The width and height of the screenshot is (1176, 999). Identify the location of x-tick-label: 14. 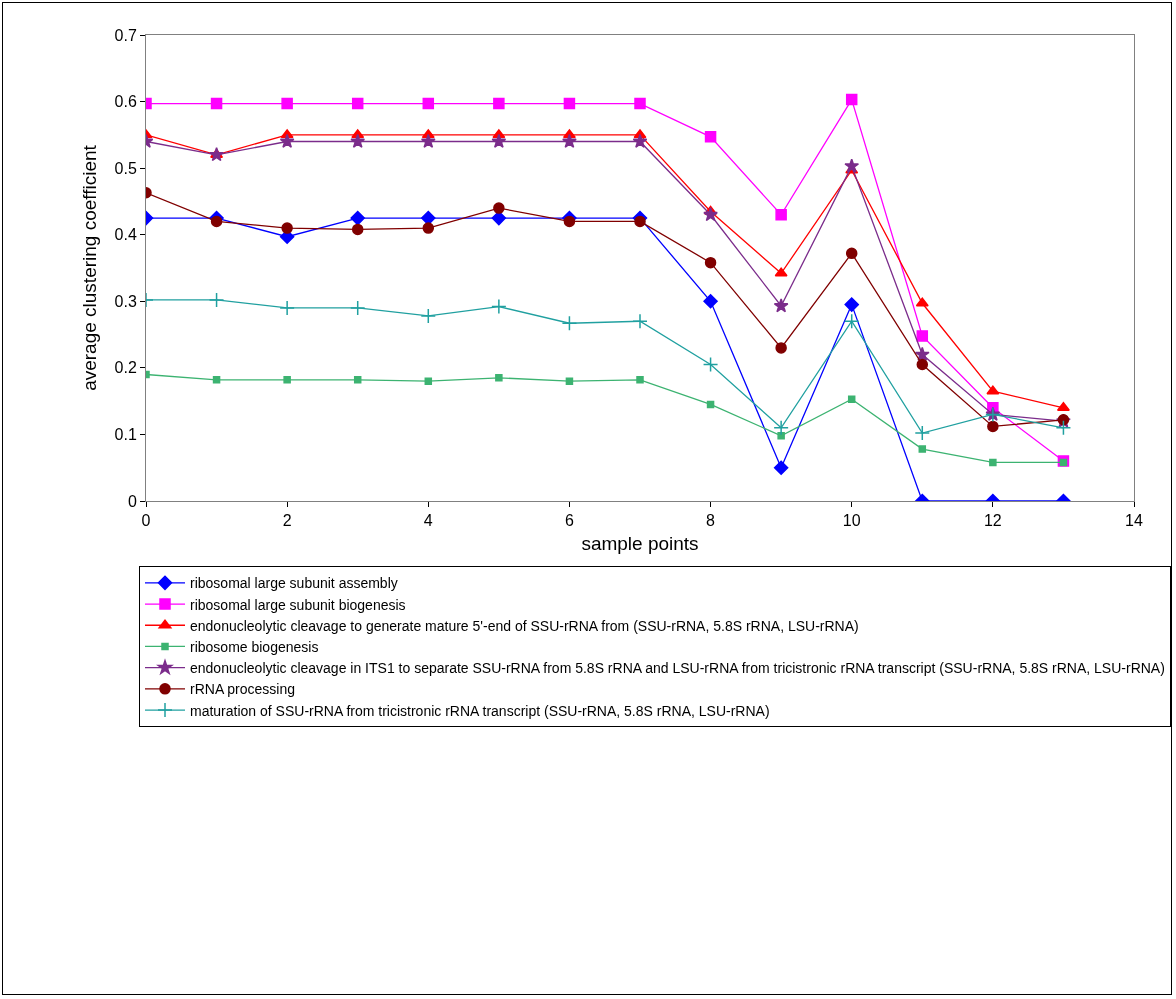
(1134, 521).